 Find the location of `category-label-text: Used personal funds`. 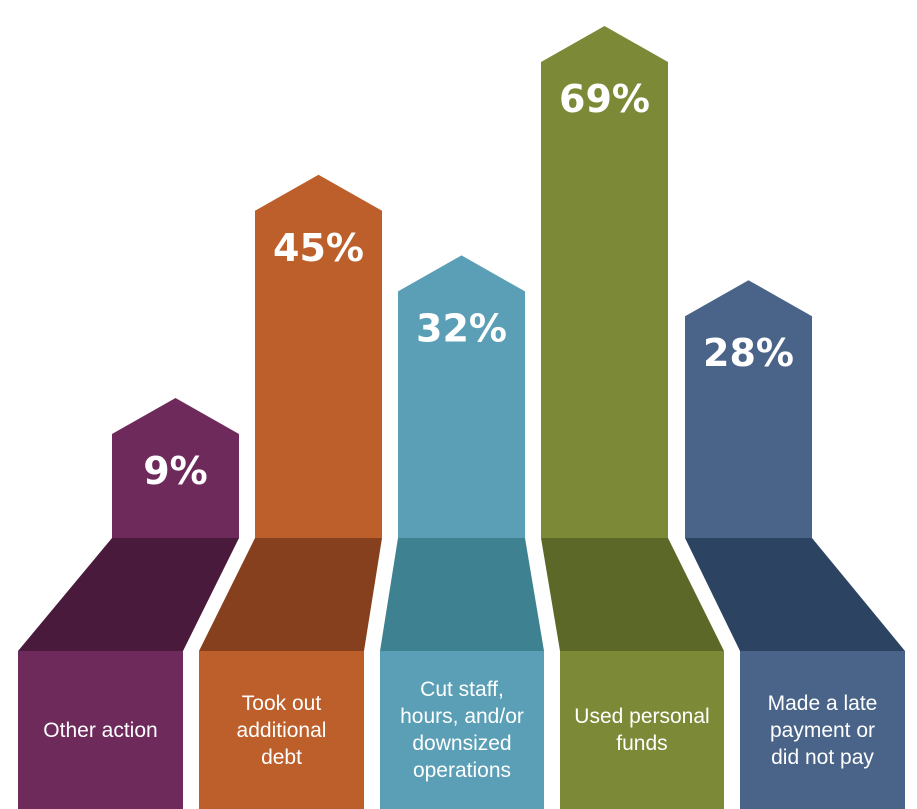

category-label-text: Used personal funds is located at coordinates (642, 730).